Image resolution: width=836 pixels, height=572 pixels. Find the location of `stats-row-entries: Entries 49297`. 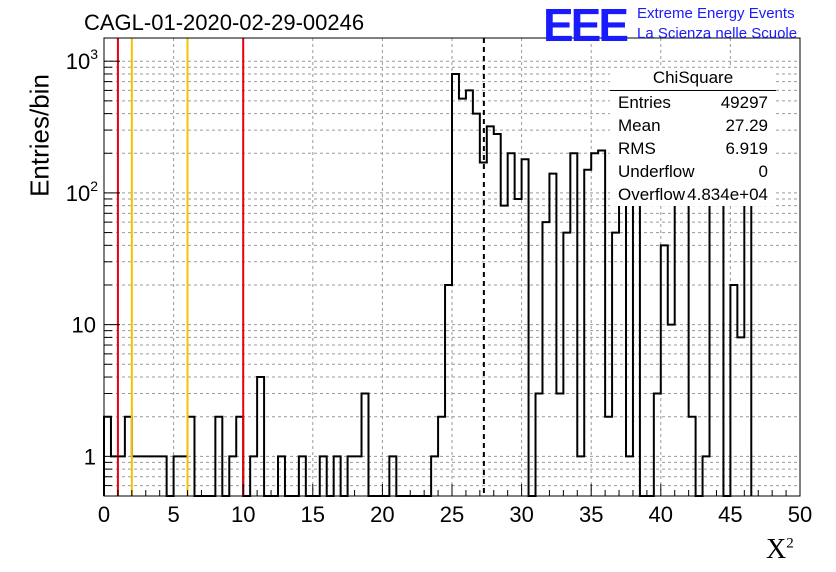

stats-row-entries: Entries 49297 is located at coordinates (693, 102).